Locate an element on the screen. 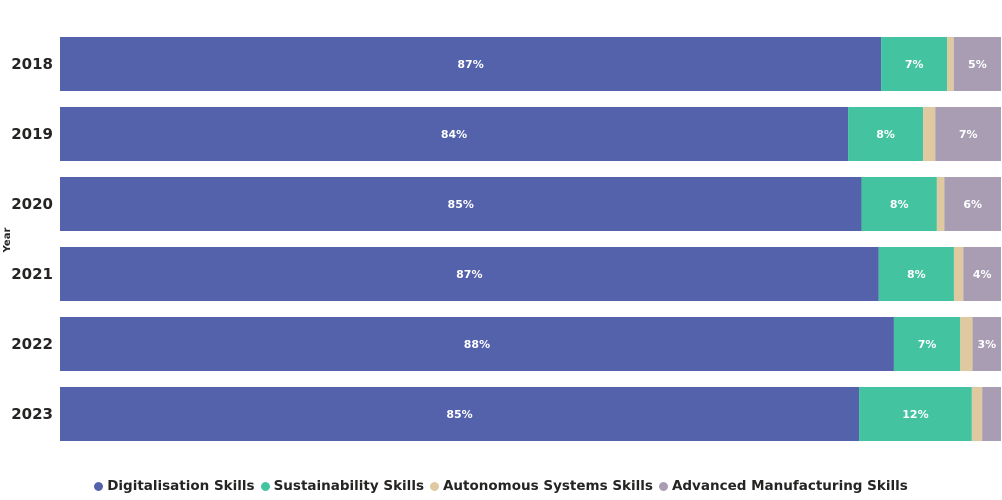  data-label: 3% is located at coordinates (986, 344).